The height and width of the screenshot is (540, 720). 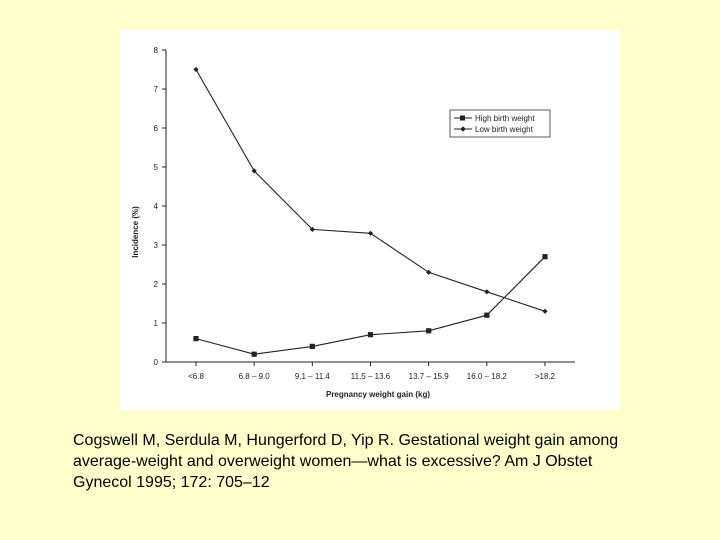 I want to click on x-tick-label: <6.8, so click(x=196, y=376).